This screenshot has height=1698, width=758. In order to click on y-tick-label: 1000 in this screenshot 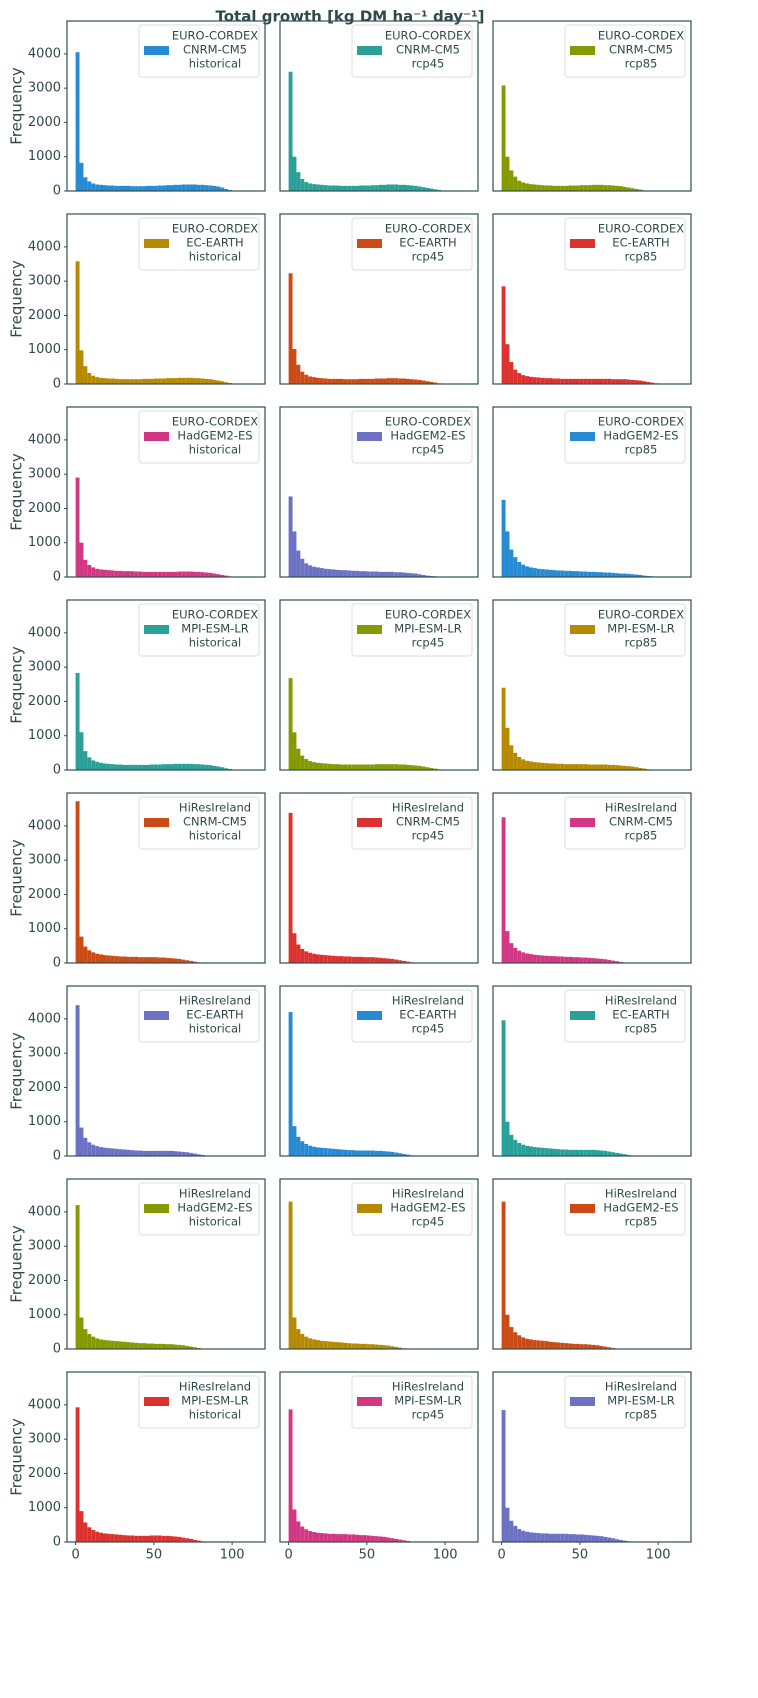, I will do `click(44, 542)`.